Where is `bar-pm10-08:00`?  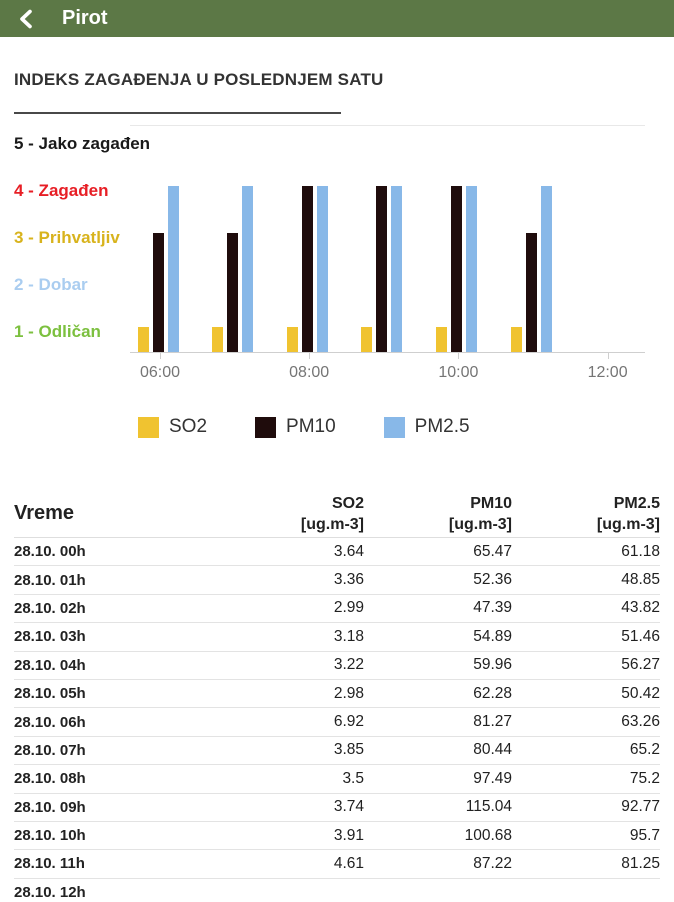 bar-pm10-08:00 is located at coordinates (307, 269).